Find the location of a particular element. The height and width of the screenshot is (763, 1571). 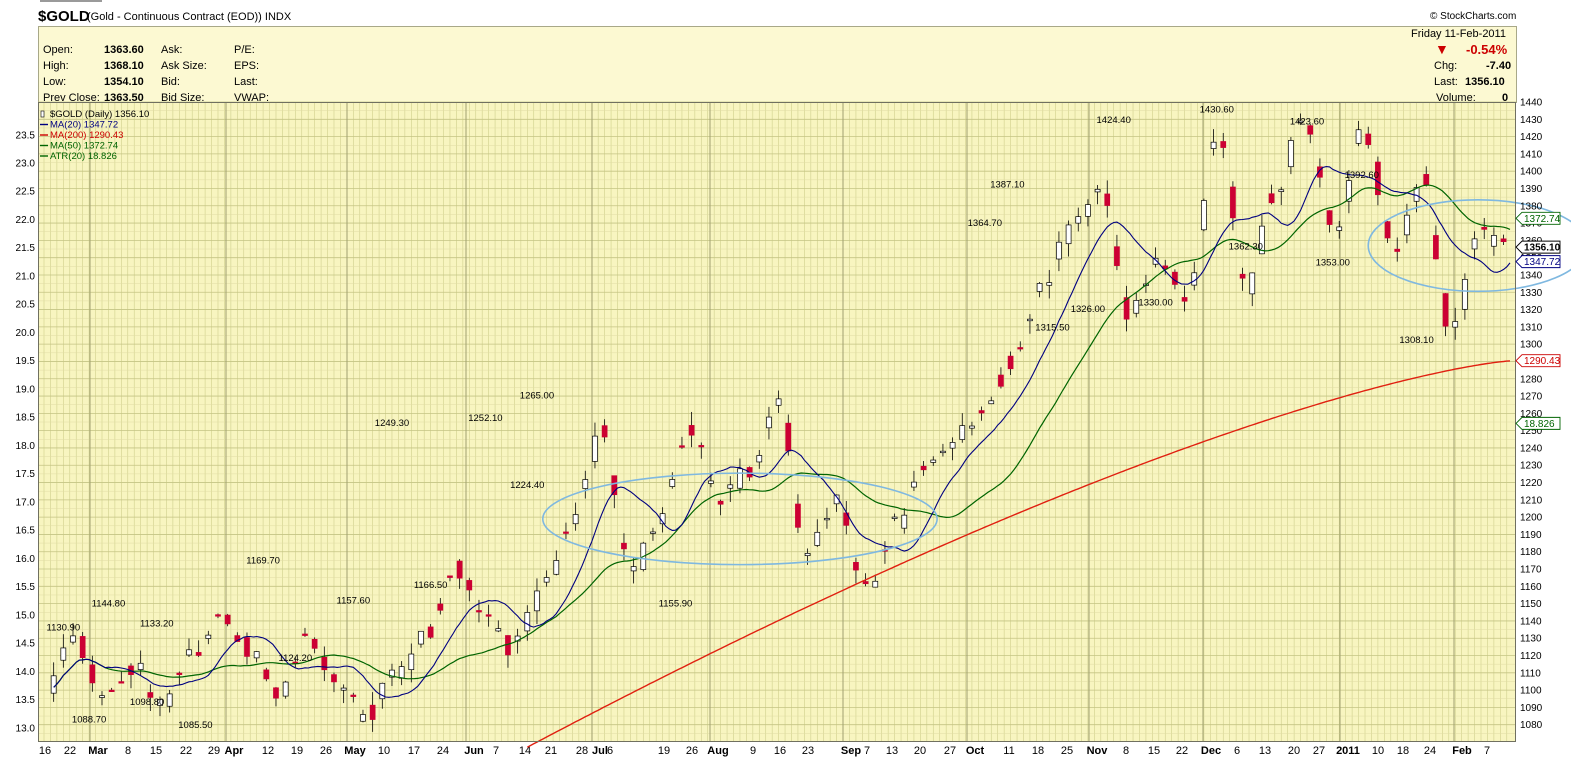

price-annotation: 1308.10 is located at coordinates (1416, 340).